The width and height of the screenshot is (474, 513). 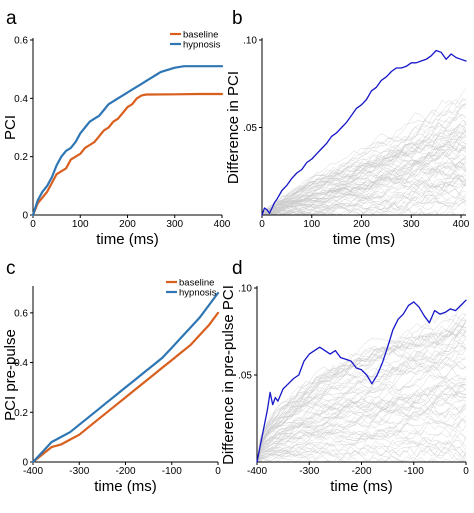 I want to click on null-distribution-b, so click(x=364, y=152).